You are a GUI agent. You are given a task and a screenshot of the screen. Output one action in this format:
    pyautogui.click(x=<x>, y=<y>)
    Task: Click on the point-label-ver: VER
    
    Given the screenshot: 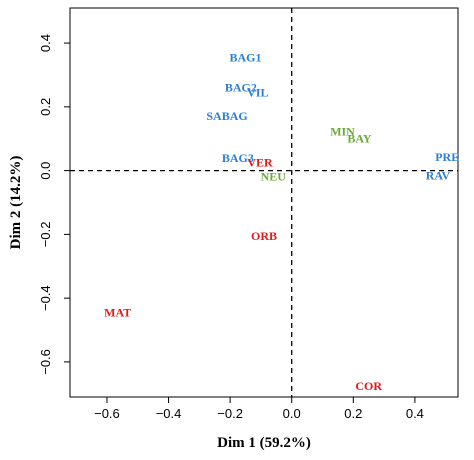 What is the action you would take?
    pyautogui.click(x=260, y=162)
    